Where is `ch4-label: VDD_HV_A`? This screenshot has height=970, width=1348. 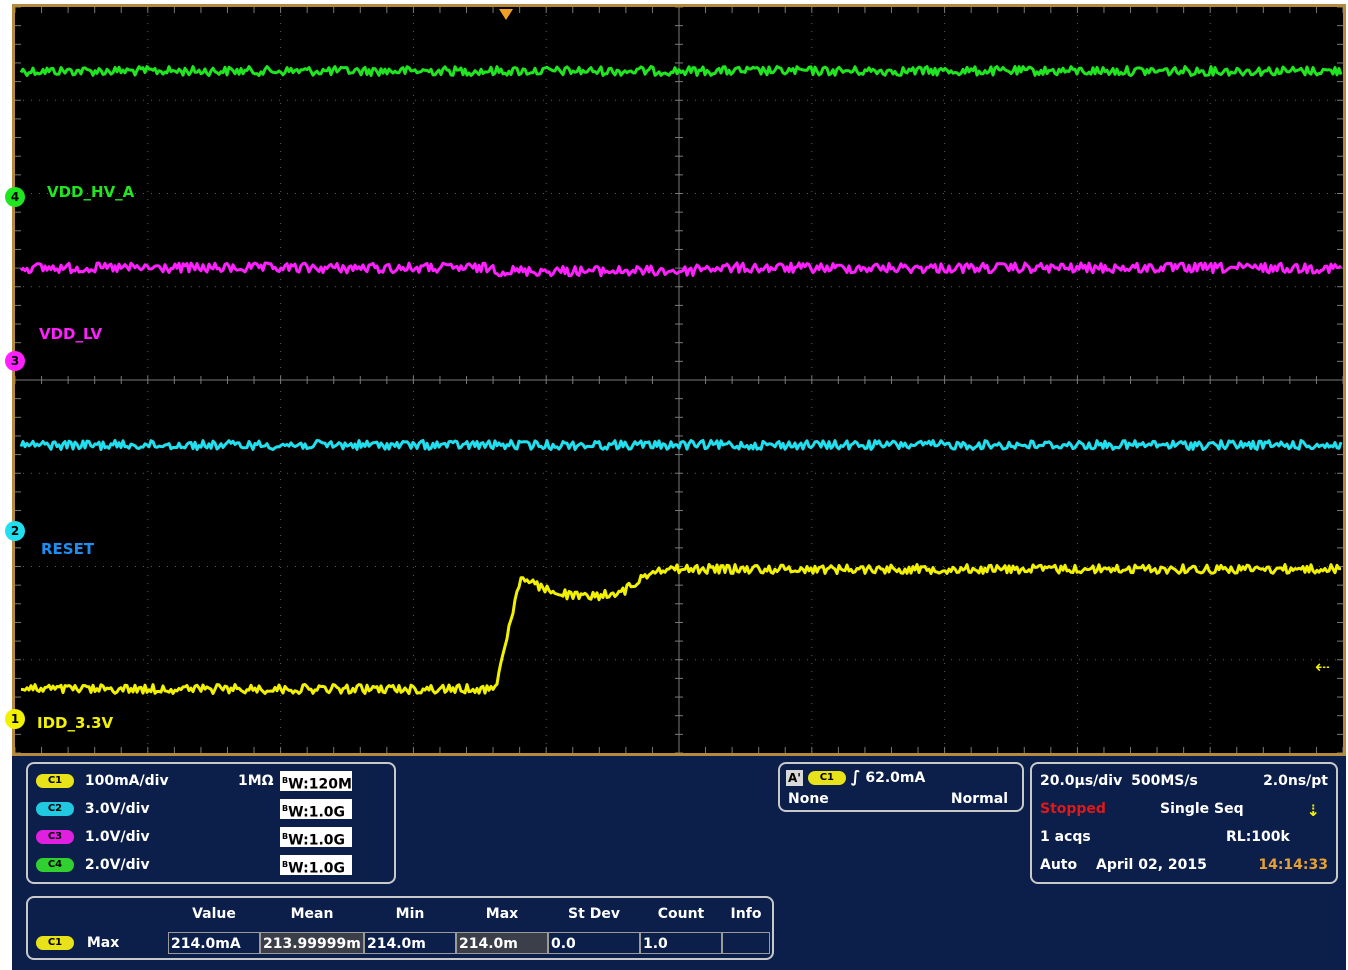
ch4-label: VDD_HV_A is located at coordinates (91, 192).